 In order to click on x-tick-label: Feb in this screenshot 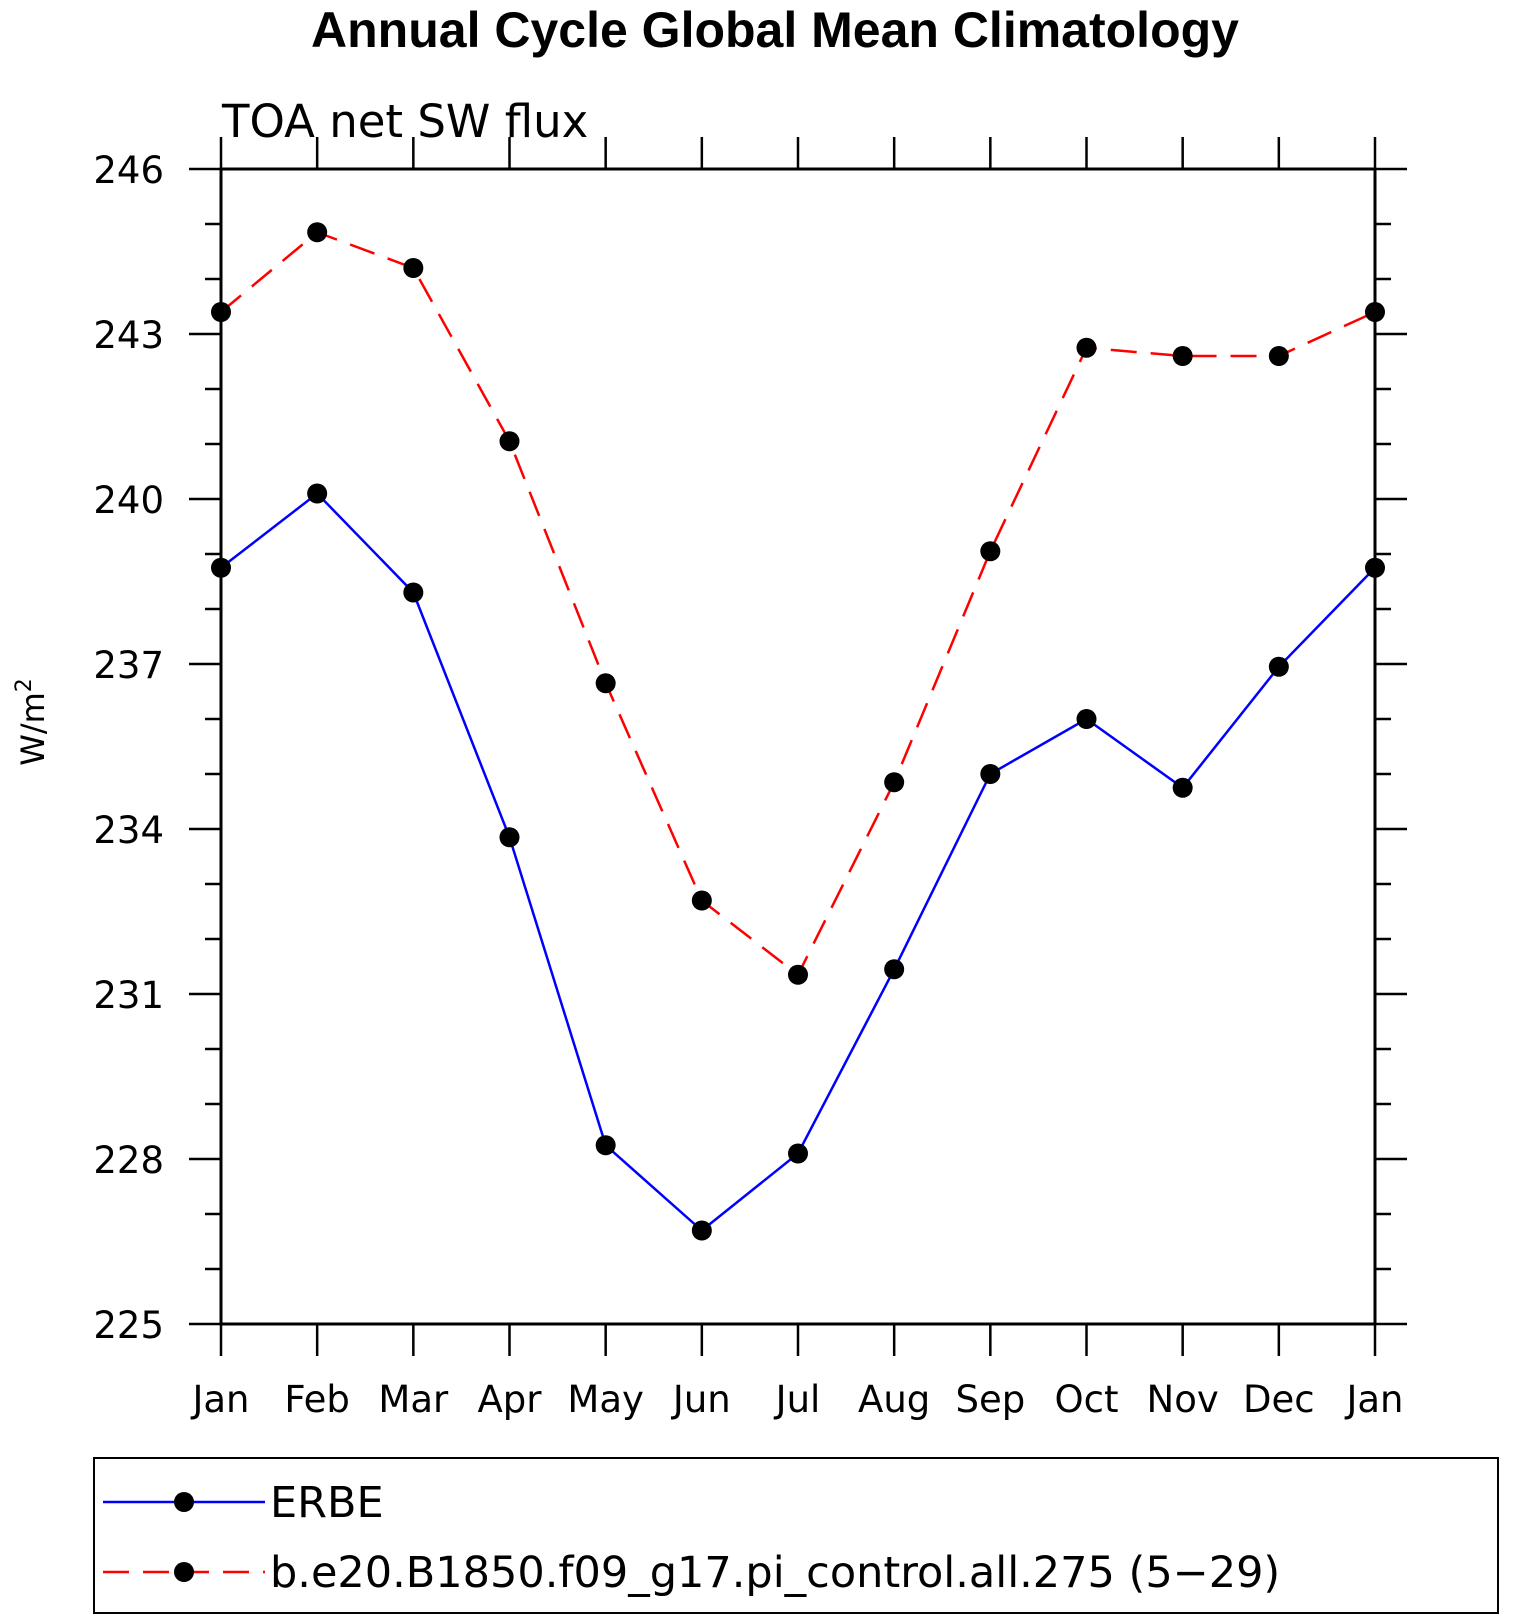, I will do `click(317, 1399)`.